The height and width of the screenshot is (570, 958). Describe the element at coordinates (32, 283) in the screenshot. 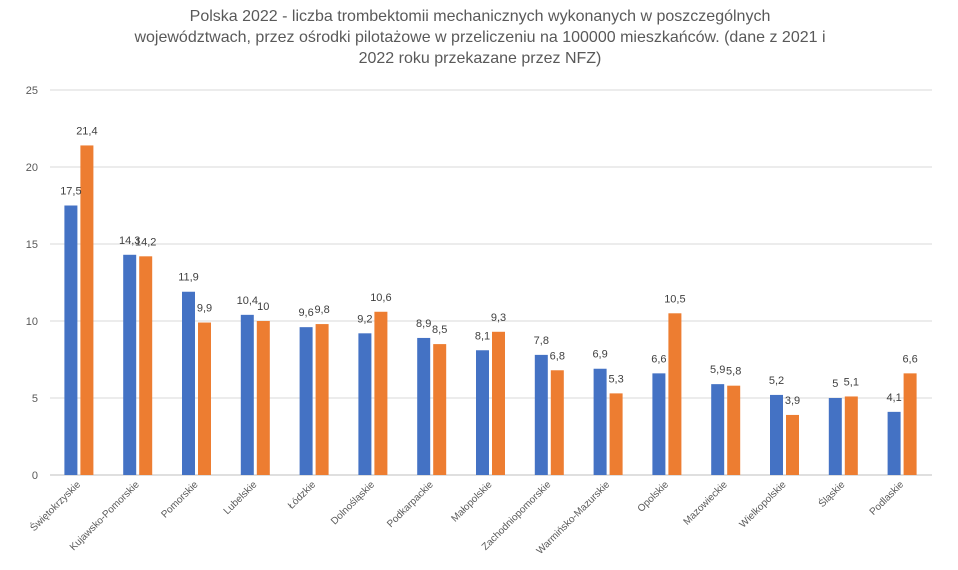

I see `y-axis-ticks: 0 5 10 15 20 25` at that location.